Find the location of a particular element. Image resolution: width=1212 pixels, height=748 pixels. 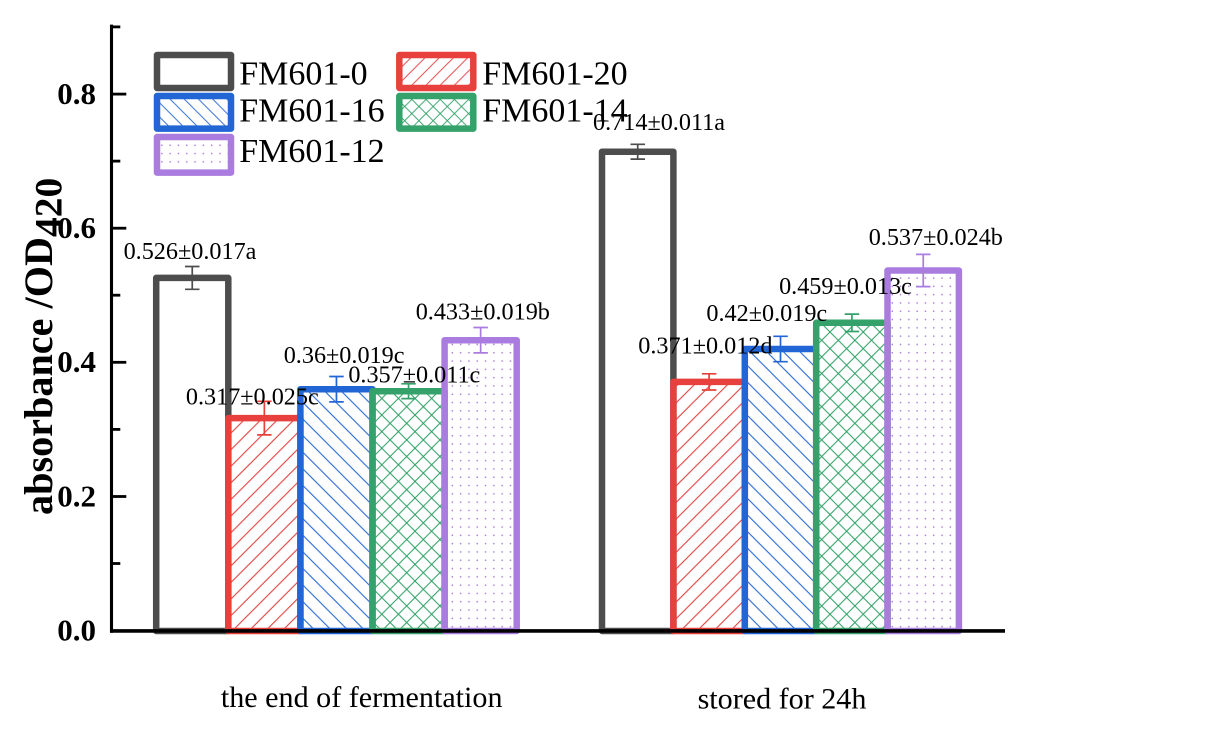

svg-text: FM601-14 is located at coordinates (554, 111).